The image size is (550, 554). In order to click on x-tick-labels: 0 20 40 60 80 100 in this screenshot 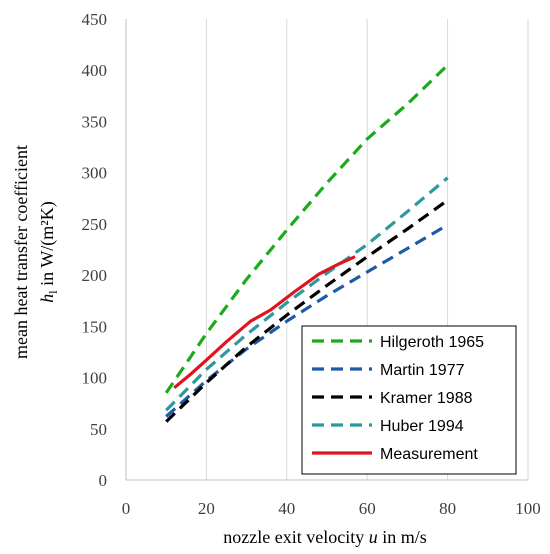, I will do `click(331, 508)`.